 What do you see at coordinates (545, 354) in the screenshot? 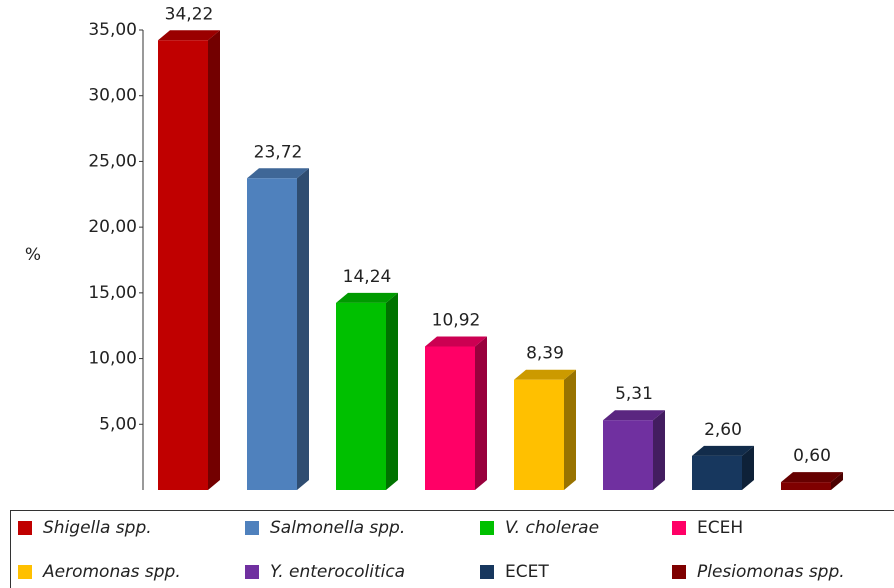
I see `value-label: 8,39` at bounding box center [545, 354].